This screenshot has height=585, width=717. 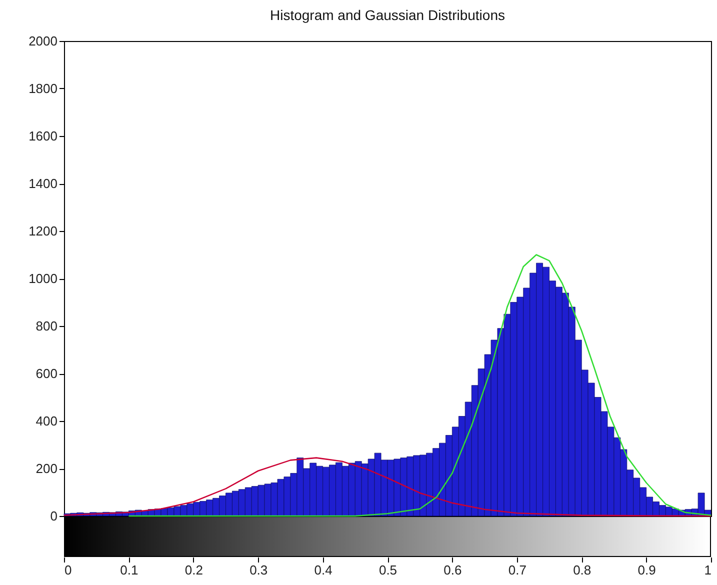 What do you see at coordinates (43, 231) in the screenshot?
I see `y-tick-label: 1200` at bounding box center [43, 231].